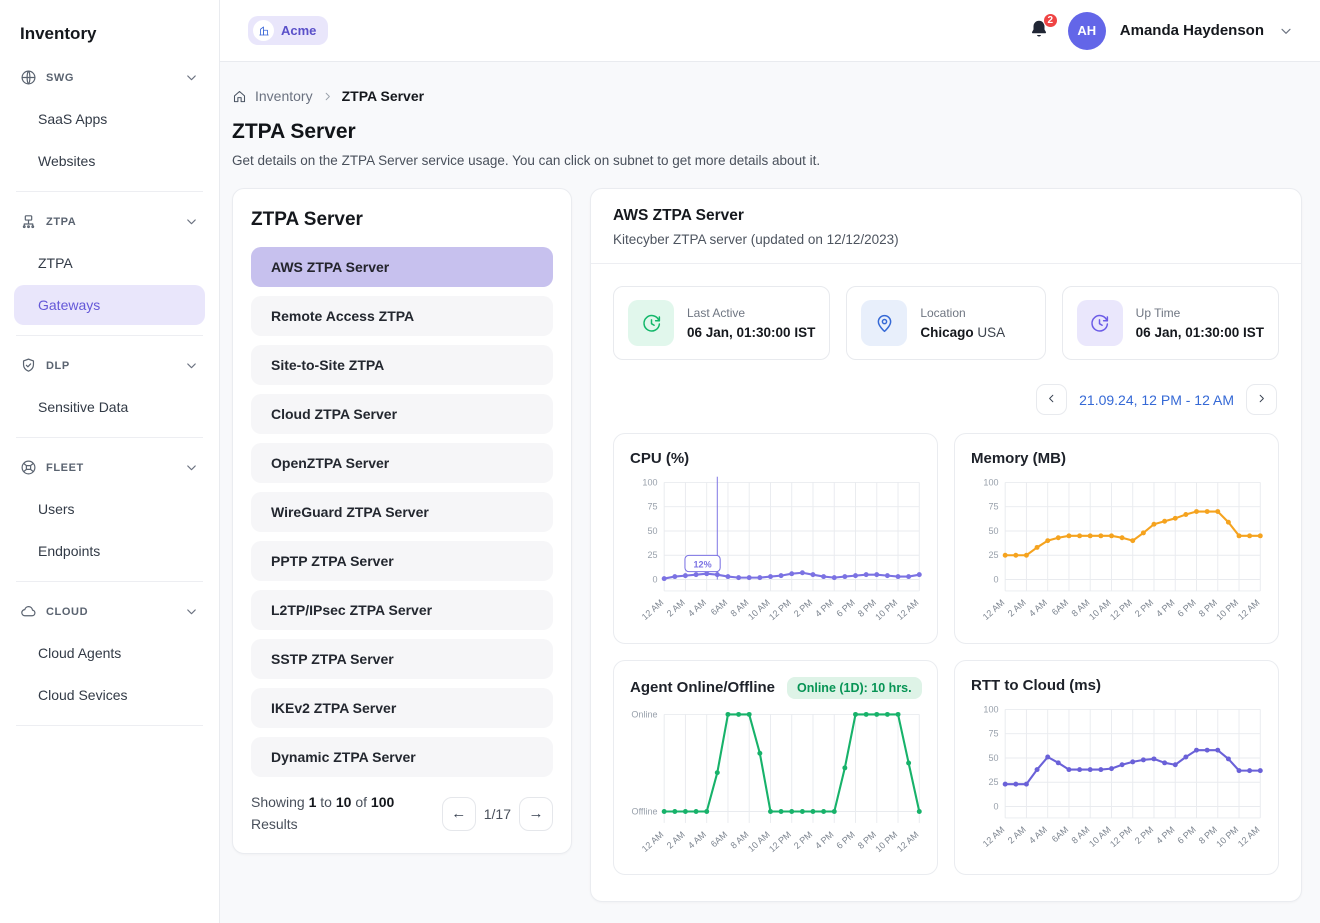 This screenshot has height=923, width=1320. What do you see at coordinates (402, 463) in the screenshot?
I see `server-list-item: OpenZTPA Server` at bounding box center [402, 463].